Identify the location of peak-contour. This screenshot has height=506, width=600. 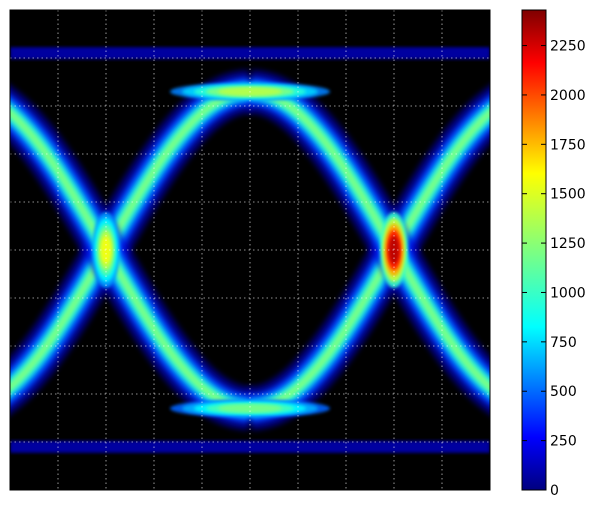
(250, 408).